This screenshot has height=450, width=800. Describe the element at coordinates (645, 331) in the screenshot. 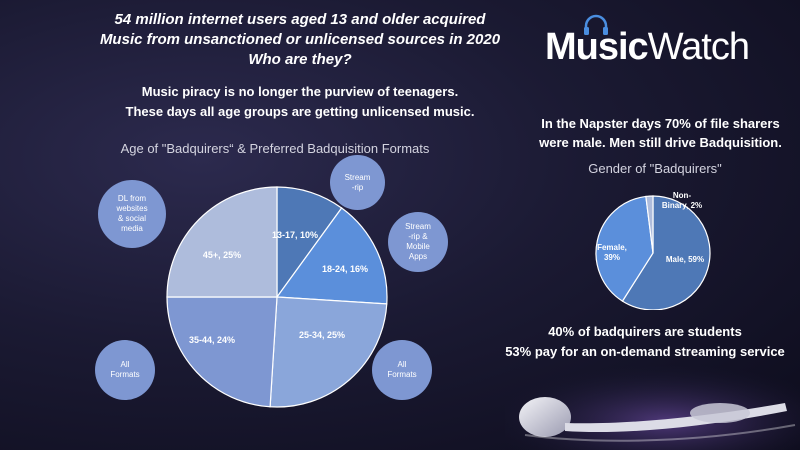

I see `stats-line-1: 40% of badquirers are students` at that location.